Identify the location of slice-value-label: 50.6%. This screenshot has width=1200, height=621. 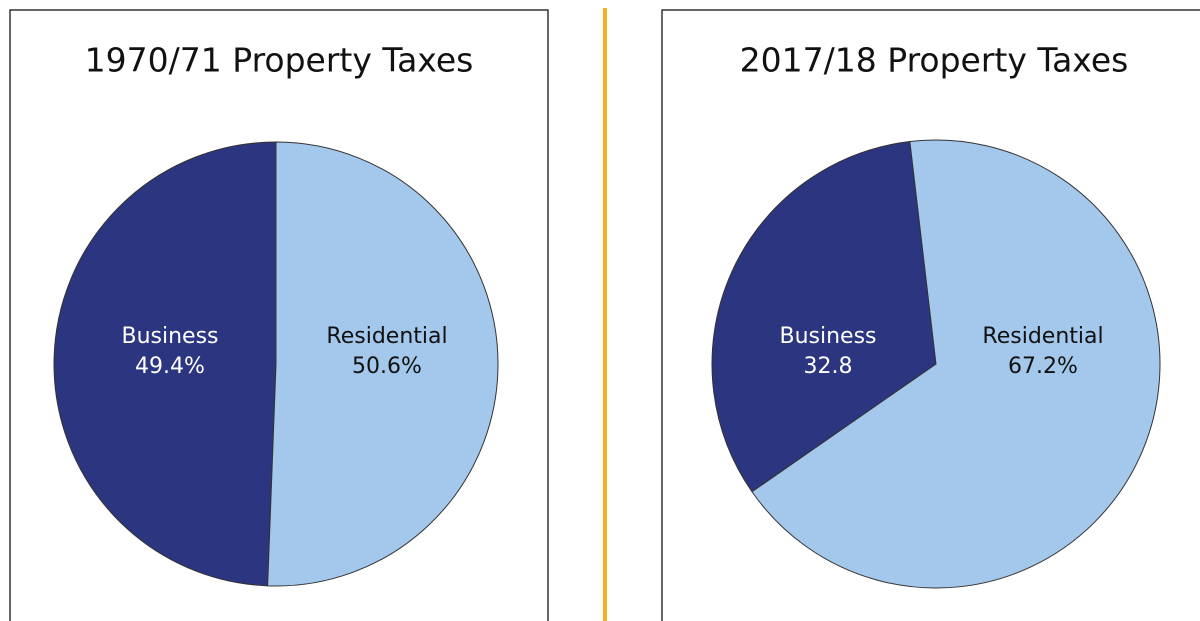
(387, 366).